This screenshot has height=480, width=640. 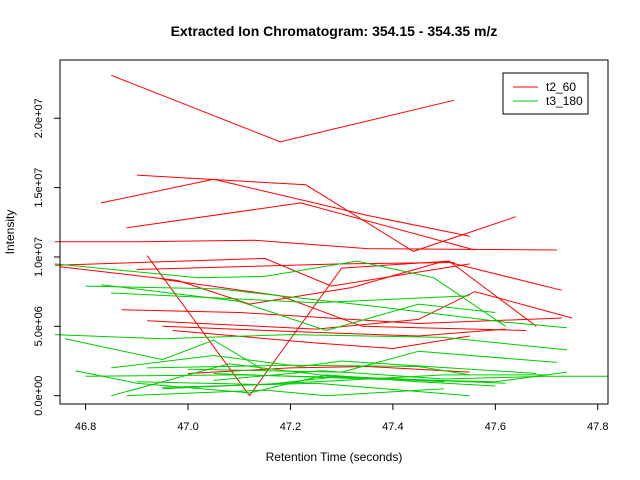 I want to click on legend-box, so click(x=545, y=93).